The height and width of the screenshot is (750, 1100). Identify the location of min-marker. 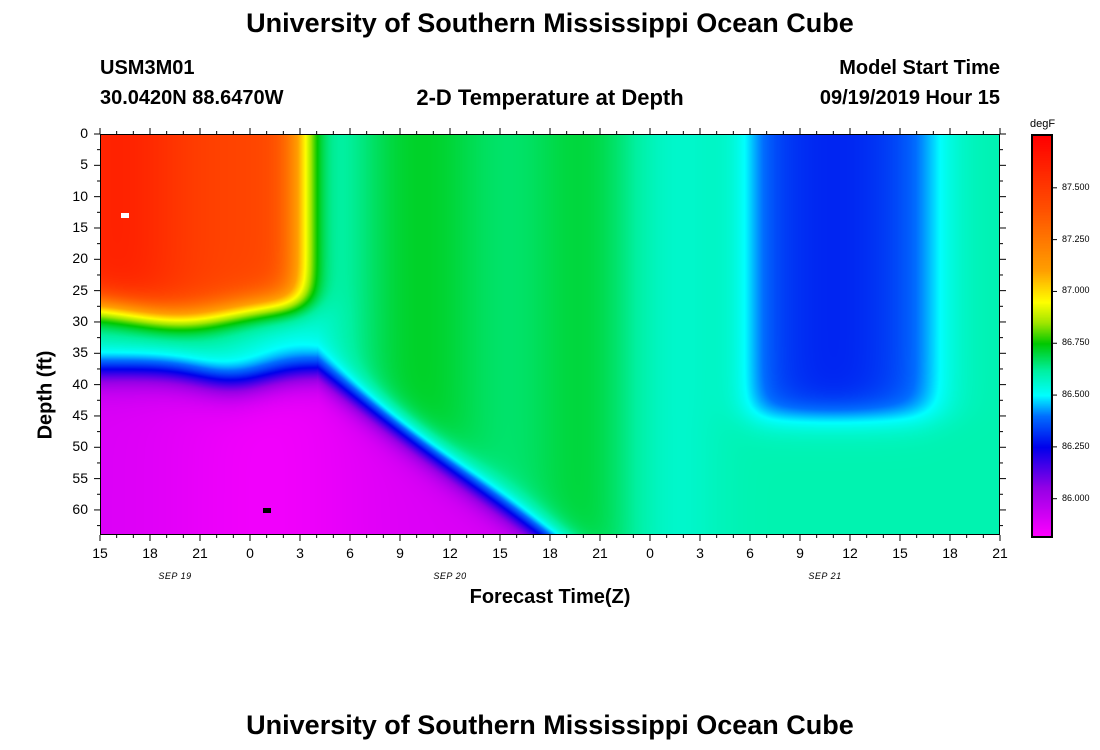
(266, 510).